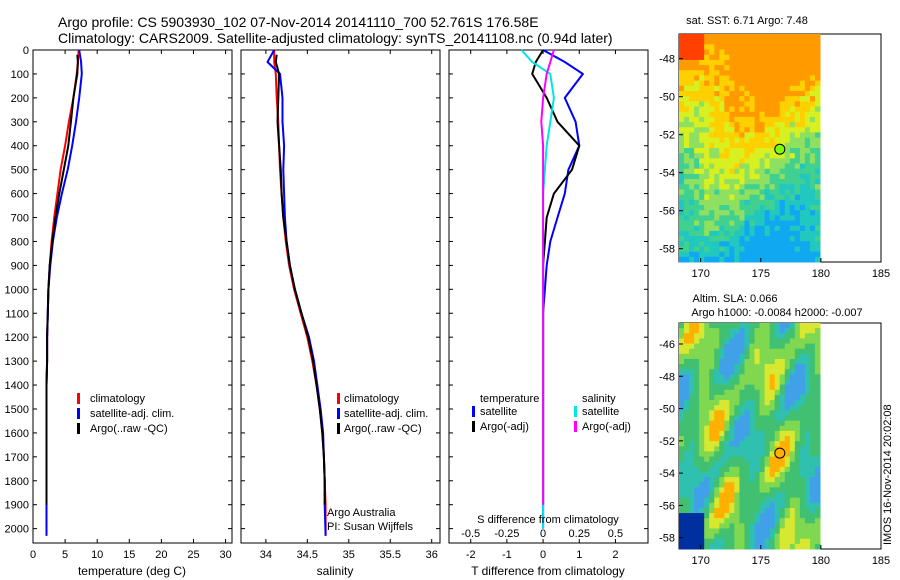 The width and height of the screenshot is (900, 580). Describe the element at coordinates (506, 534) in the screenshot. I see `s-tick-label: -0.25` at that location.